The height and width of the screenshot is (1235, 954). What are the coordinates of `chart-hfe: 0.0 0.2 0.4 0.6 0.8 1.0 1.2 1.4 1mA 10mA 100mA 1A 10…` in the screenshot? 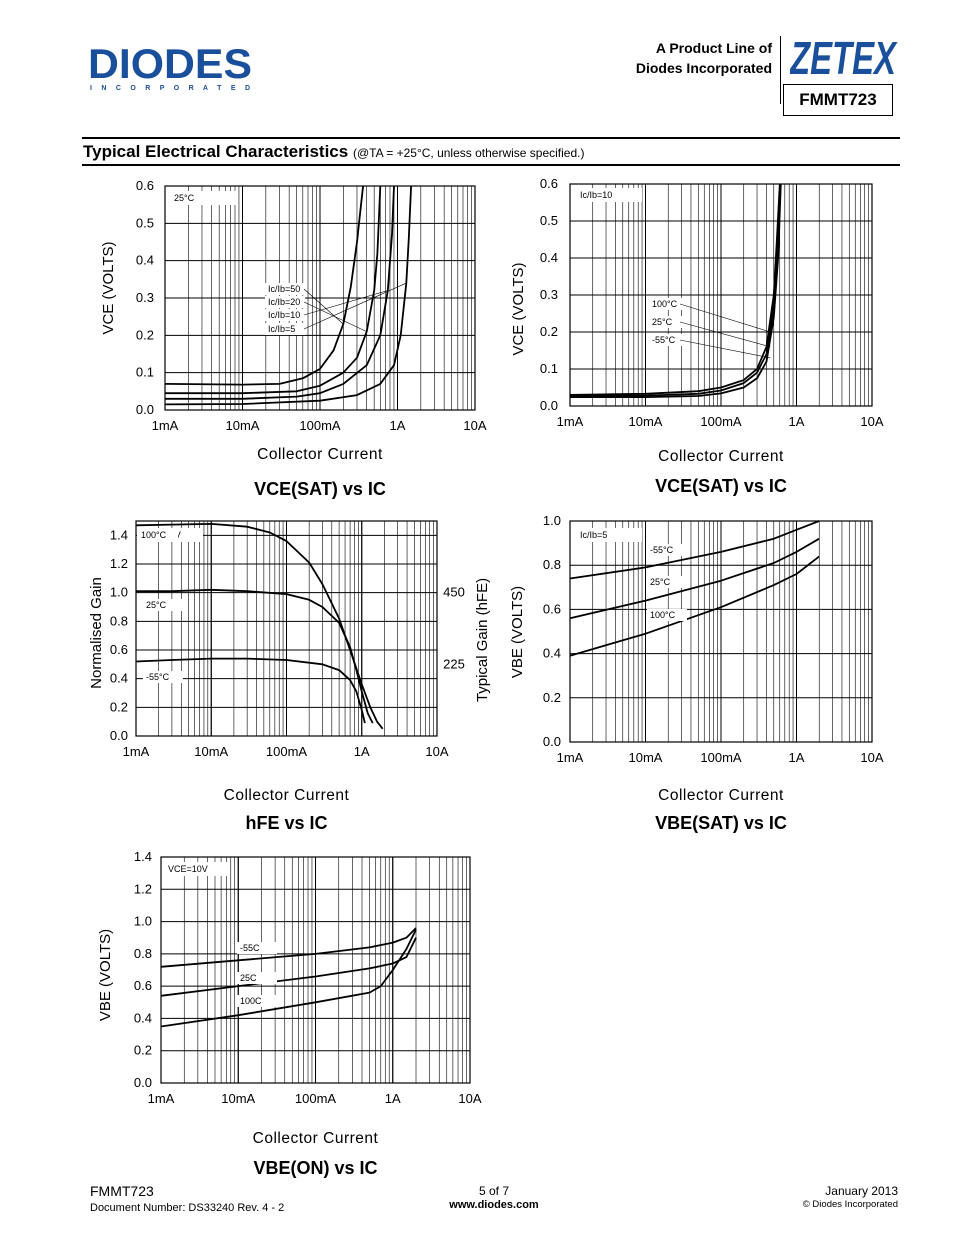 It's located at (289, 676).